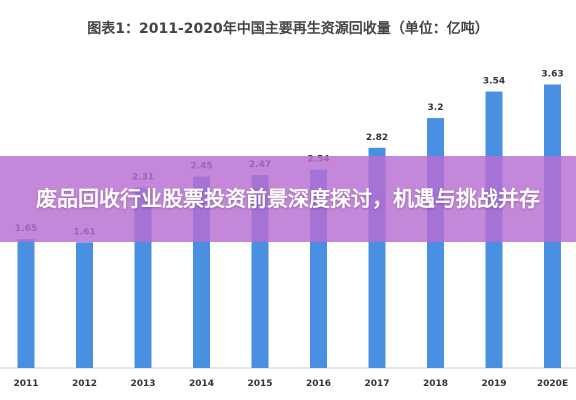 Image resolution: width=576 pixels, height=400 pixels. What do you see at coordinates (436, 108) in the screenshot?
I see `value-label-2018: 3.2` at bounding box center [436, 108].